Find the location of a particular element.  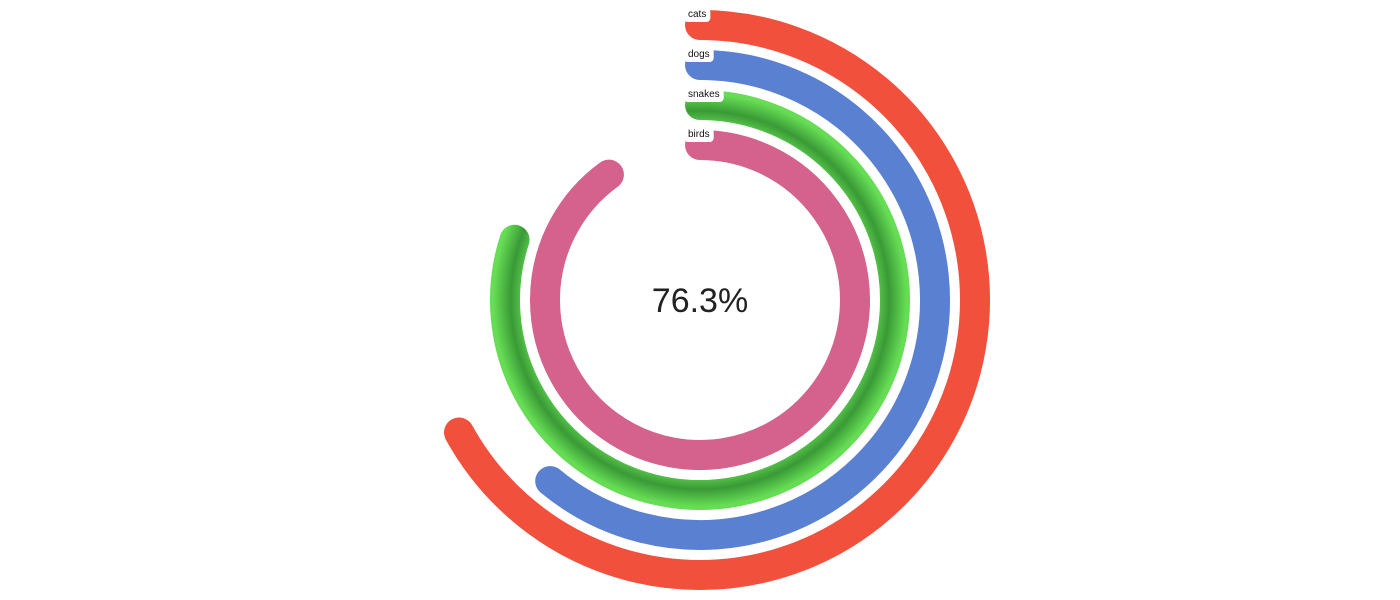

label-tag-birds: birds is located at coordinates (699, 135).